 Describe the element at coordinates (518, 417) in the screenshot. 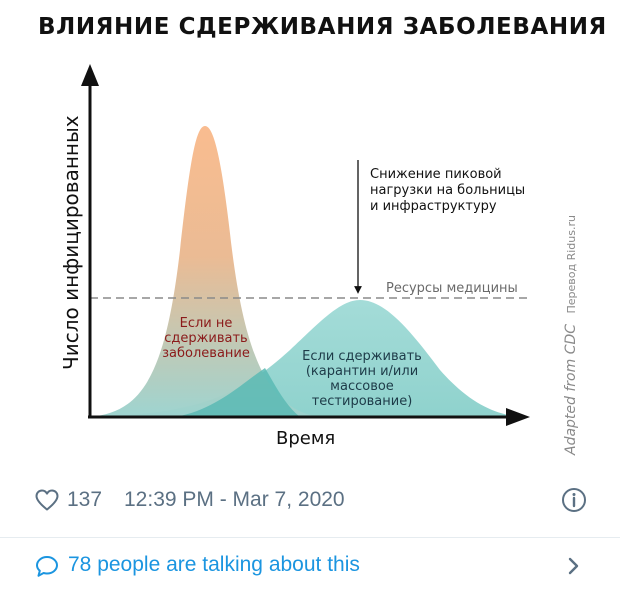

I see `x-axis-arrow` at that location.